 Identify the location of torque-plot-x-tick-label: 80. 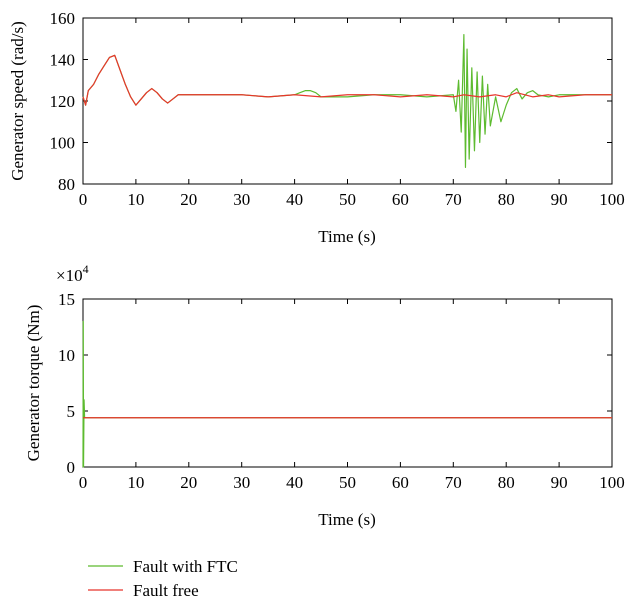
(506, 482).